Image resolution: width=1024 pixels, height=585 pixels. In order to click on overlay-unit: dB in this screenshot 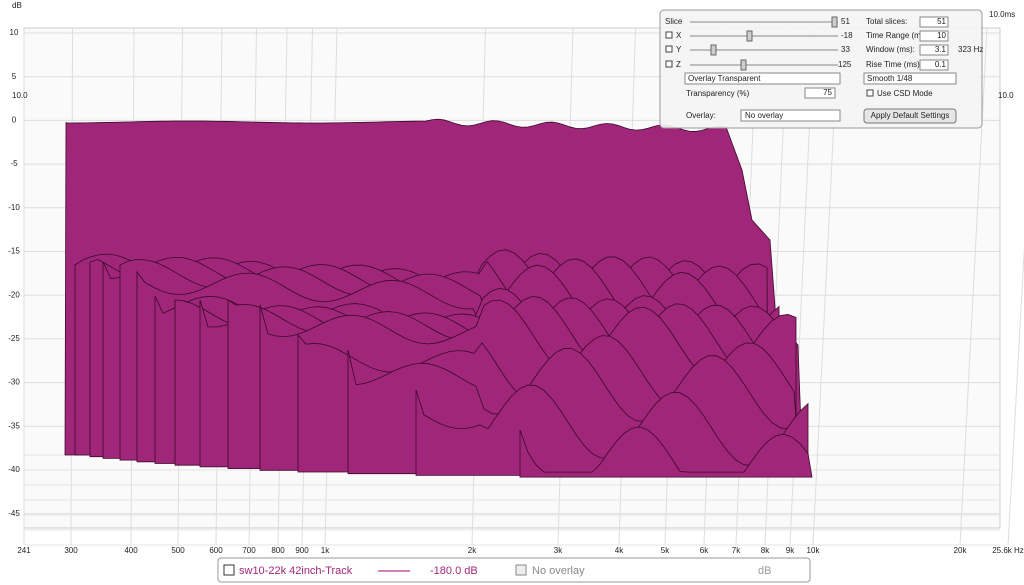, I will do `click(764, 571)`.